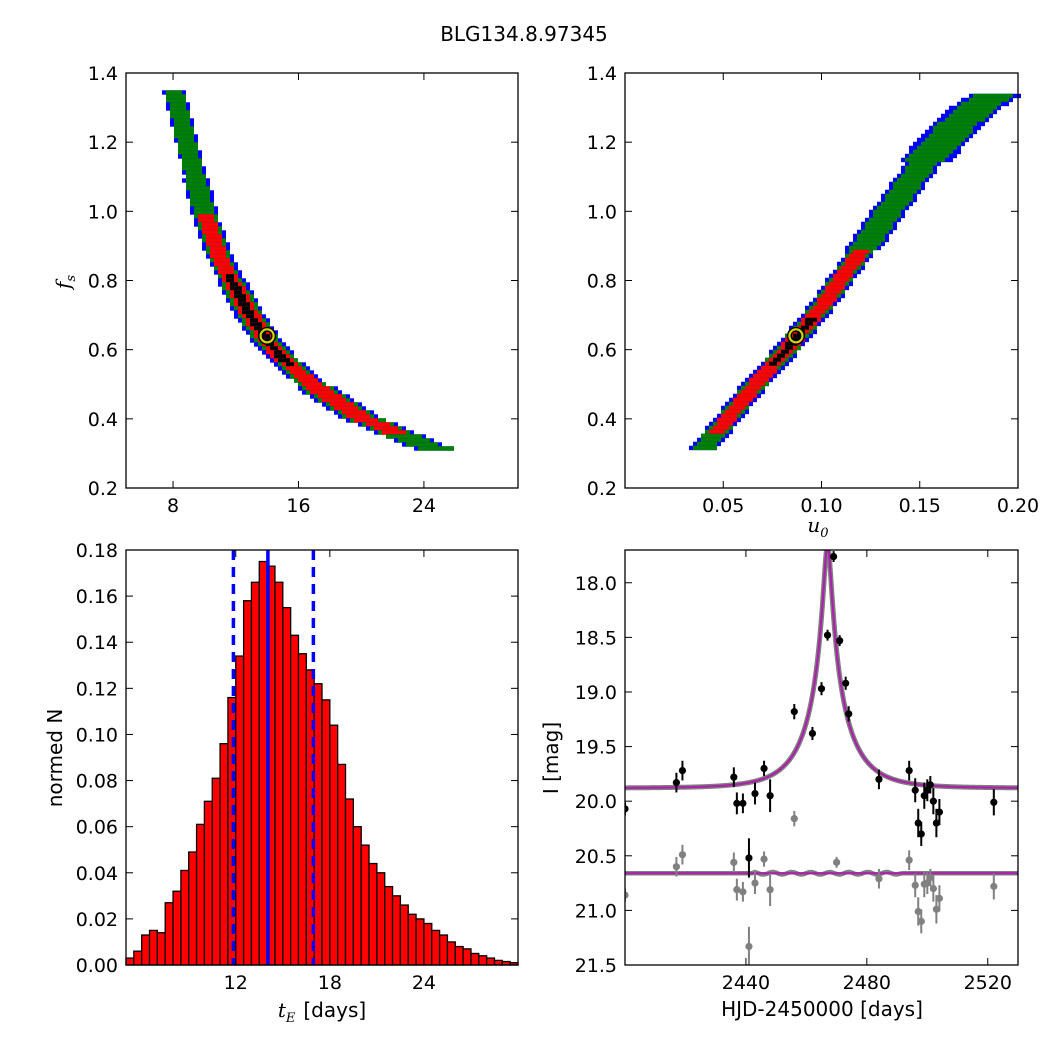 The image size is (1050, 1050). What do you see at coordinates (103, 143) in the screenshot?
I see `y-tick-label: 1.2` at bounding box center [103, 143].